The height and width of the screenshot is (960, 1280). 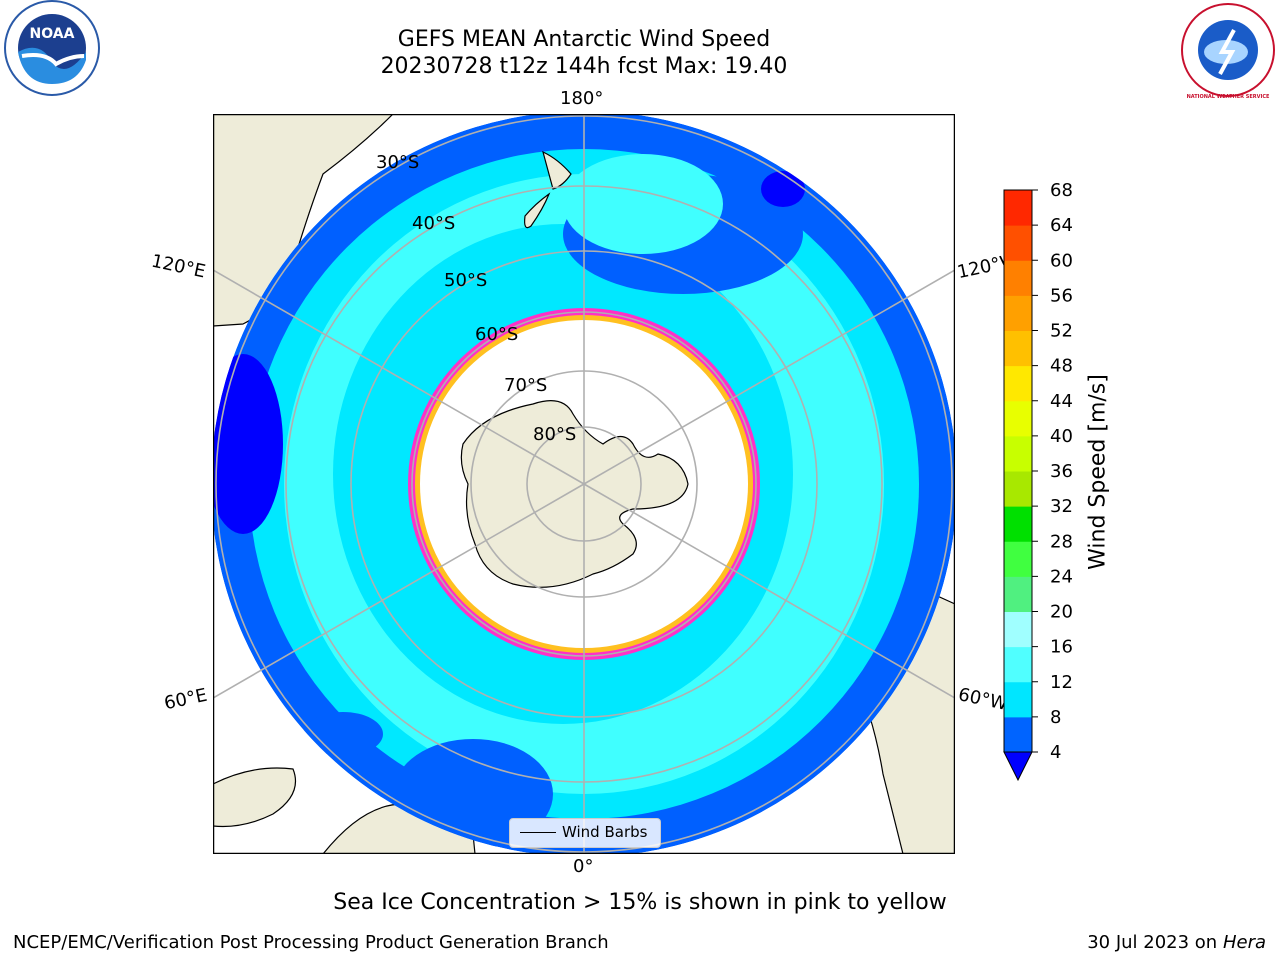 I want to click on colorbar-tick-label: 12, so click(x=1061, y=682).